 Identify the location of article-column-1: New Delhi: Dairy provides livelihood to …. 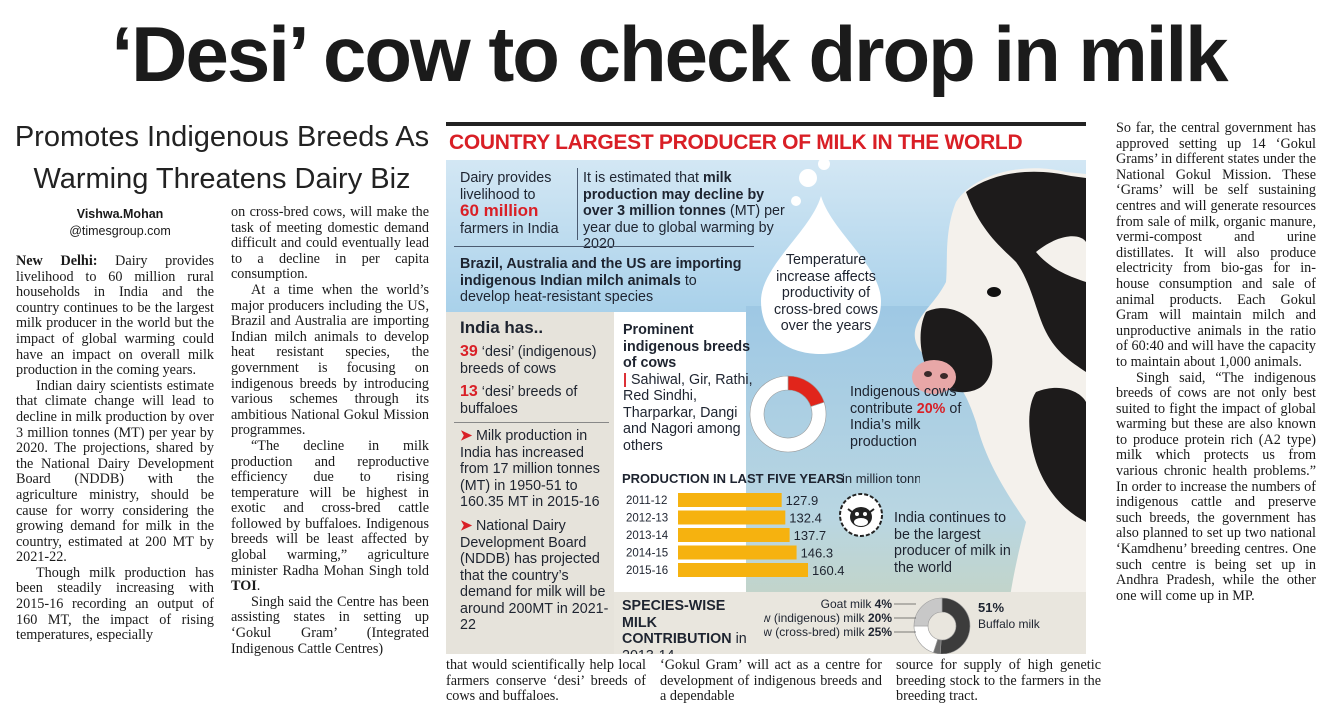
(115, 448).